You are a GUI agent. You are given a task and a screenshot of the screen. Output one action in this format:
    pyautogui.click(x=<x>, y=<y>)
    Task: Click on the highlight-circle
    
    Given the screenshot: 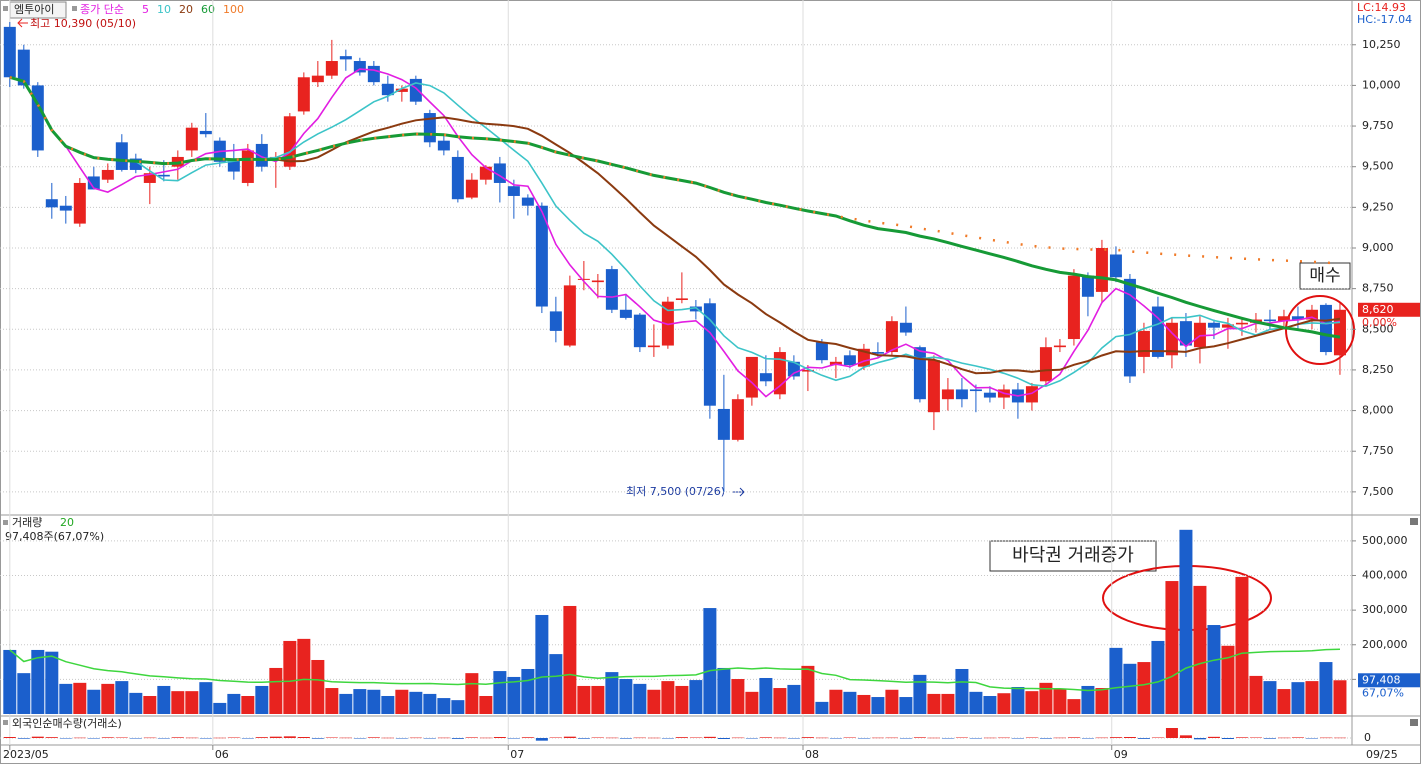 What is the action you would take?
    pyautogui.click(x=1320, y=330)
    